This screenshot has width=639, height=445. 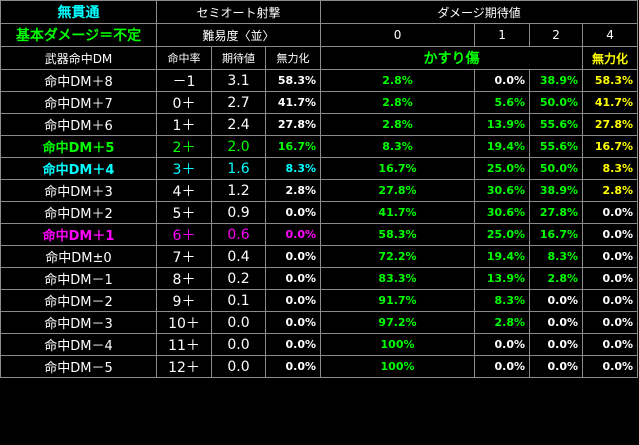 What do you see at coordinates (78, 12) in the screenshot?
I see `nopen-label: 無貫通` at bounding box center [78, 12].